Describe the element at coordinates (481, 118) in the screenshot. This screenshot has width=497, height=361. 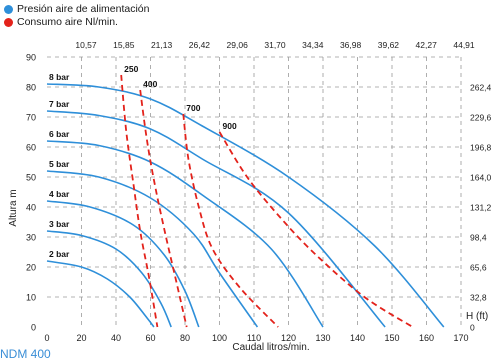
I see `right-axis-tick-label: 229,6` at that location.